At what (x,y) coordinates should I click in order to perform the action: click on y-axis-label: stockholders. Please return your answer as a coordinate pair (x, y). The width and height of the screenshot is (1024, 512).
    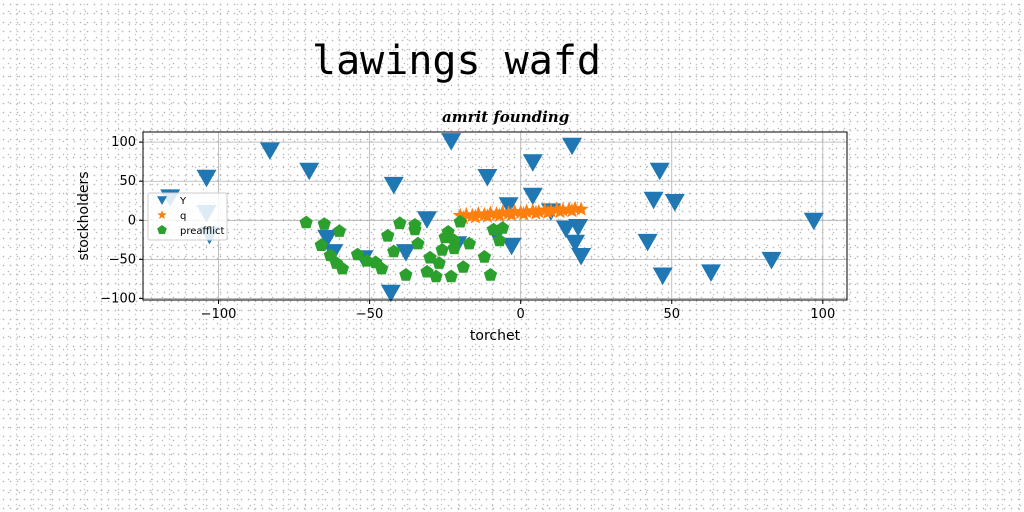
    Looking at the image, I should click on (84, 215).